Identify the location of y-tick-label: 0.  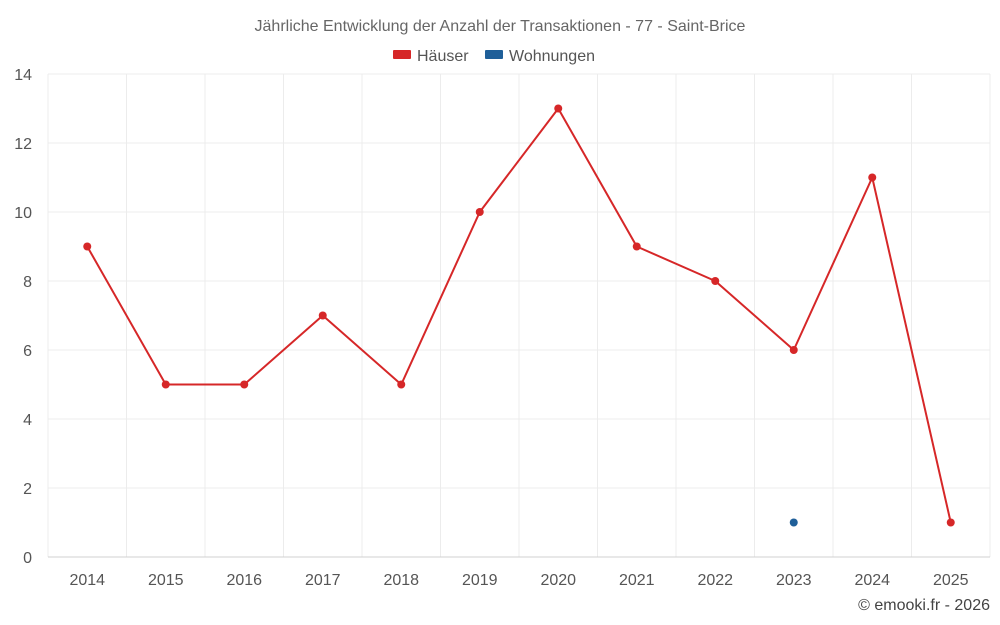
(27, 558).